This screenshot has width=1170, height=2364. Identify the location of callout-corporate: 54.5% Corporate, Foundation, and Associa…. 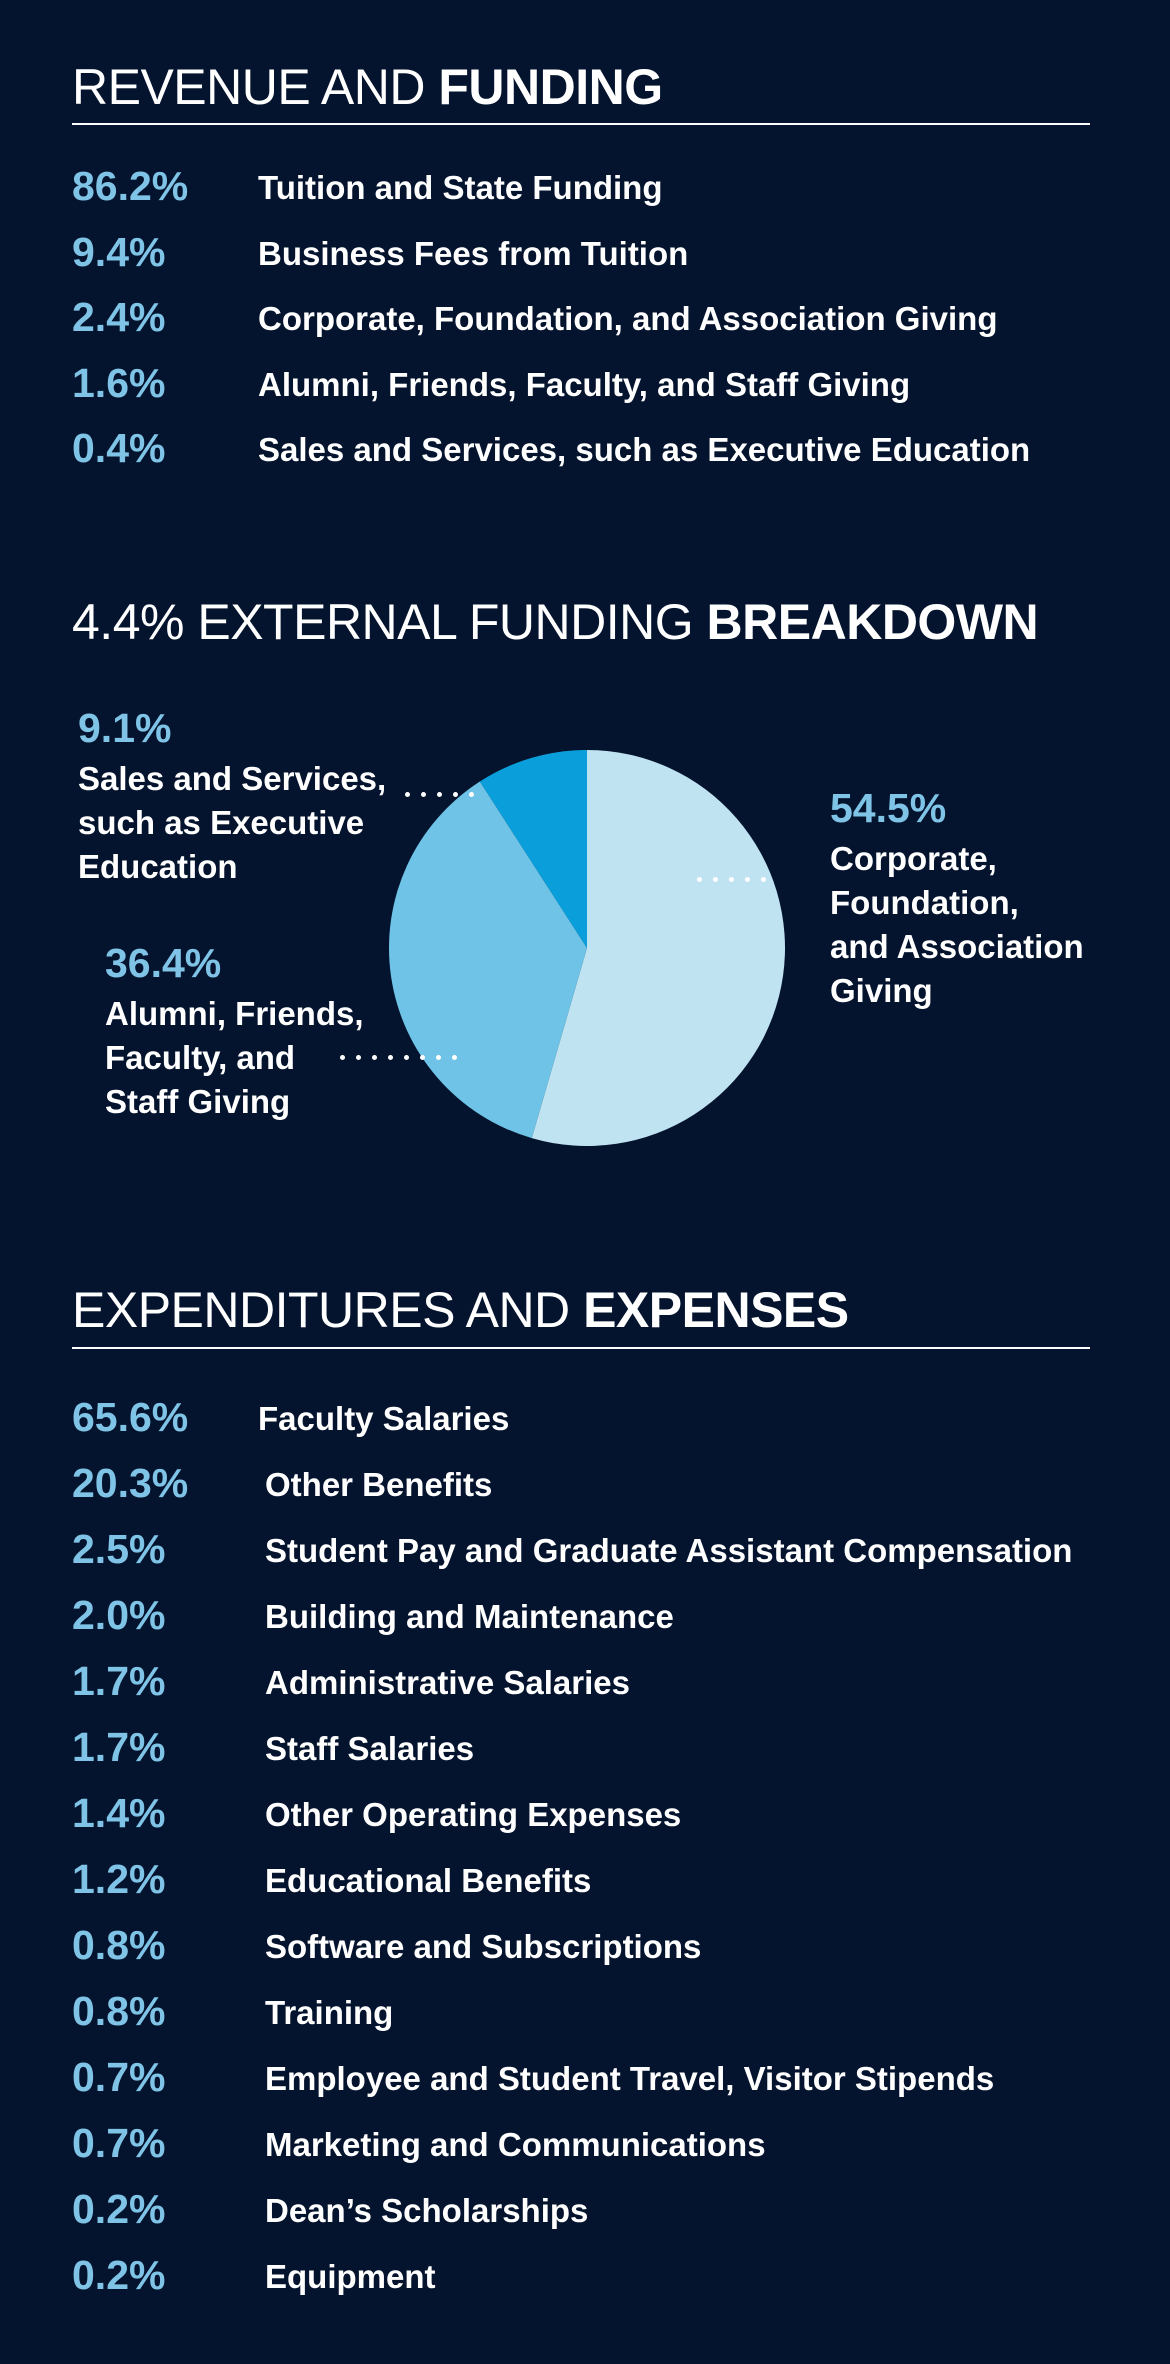
(957, 900).